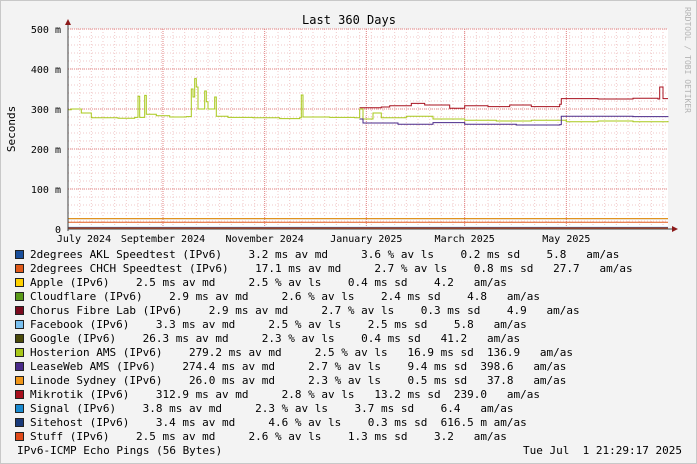 Image resolution: width=697 pixels, height=464 pixels. I want to click on y-axis-arrow, so click(68, 22).